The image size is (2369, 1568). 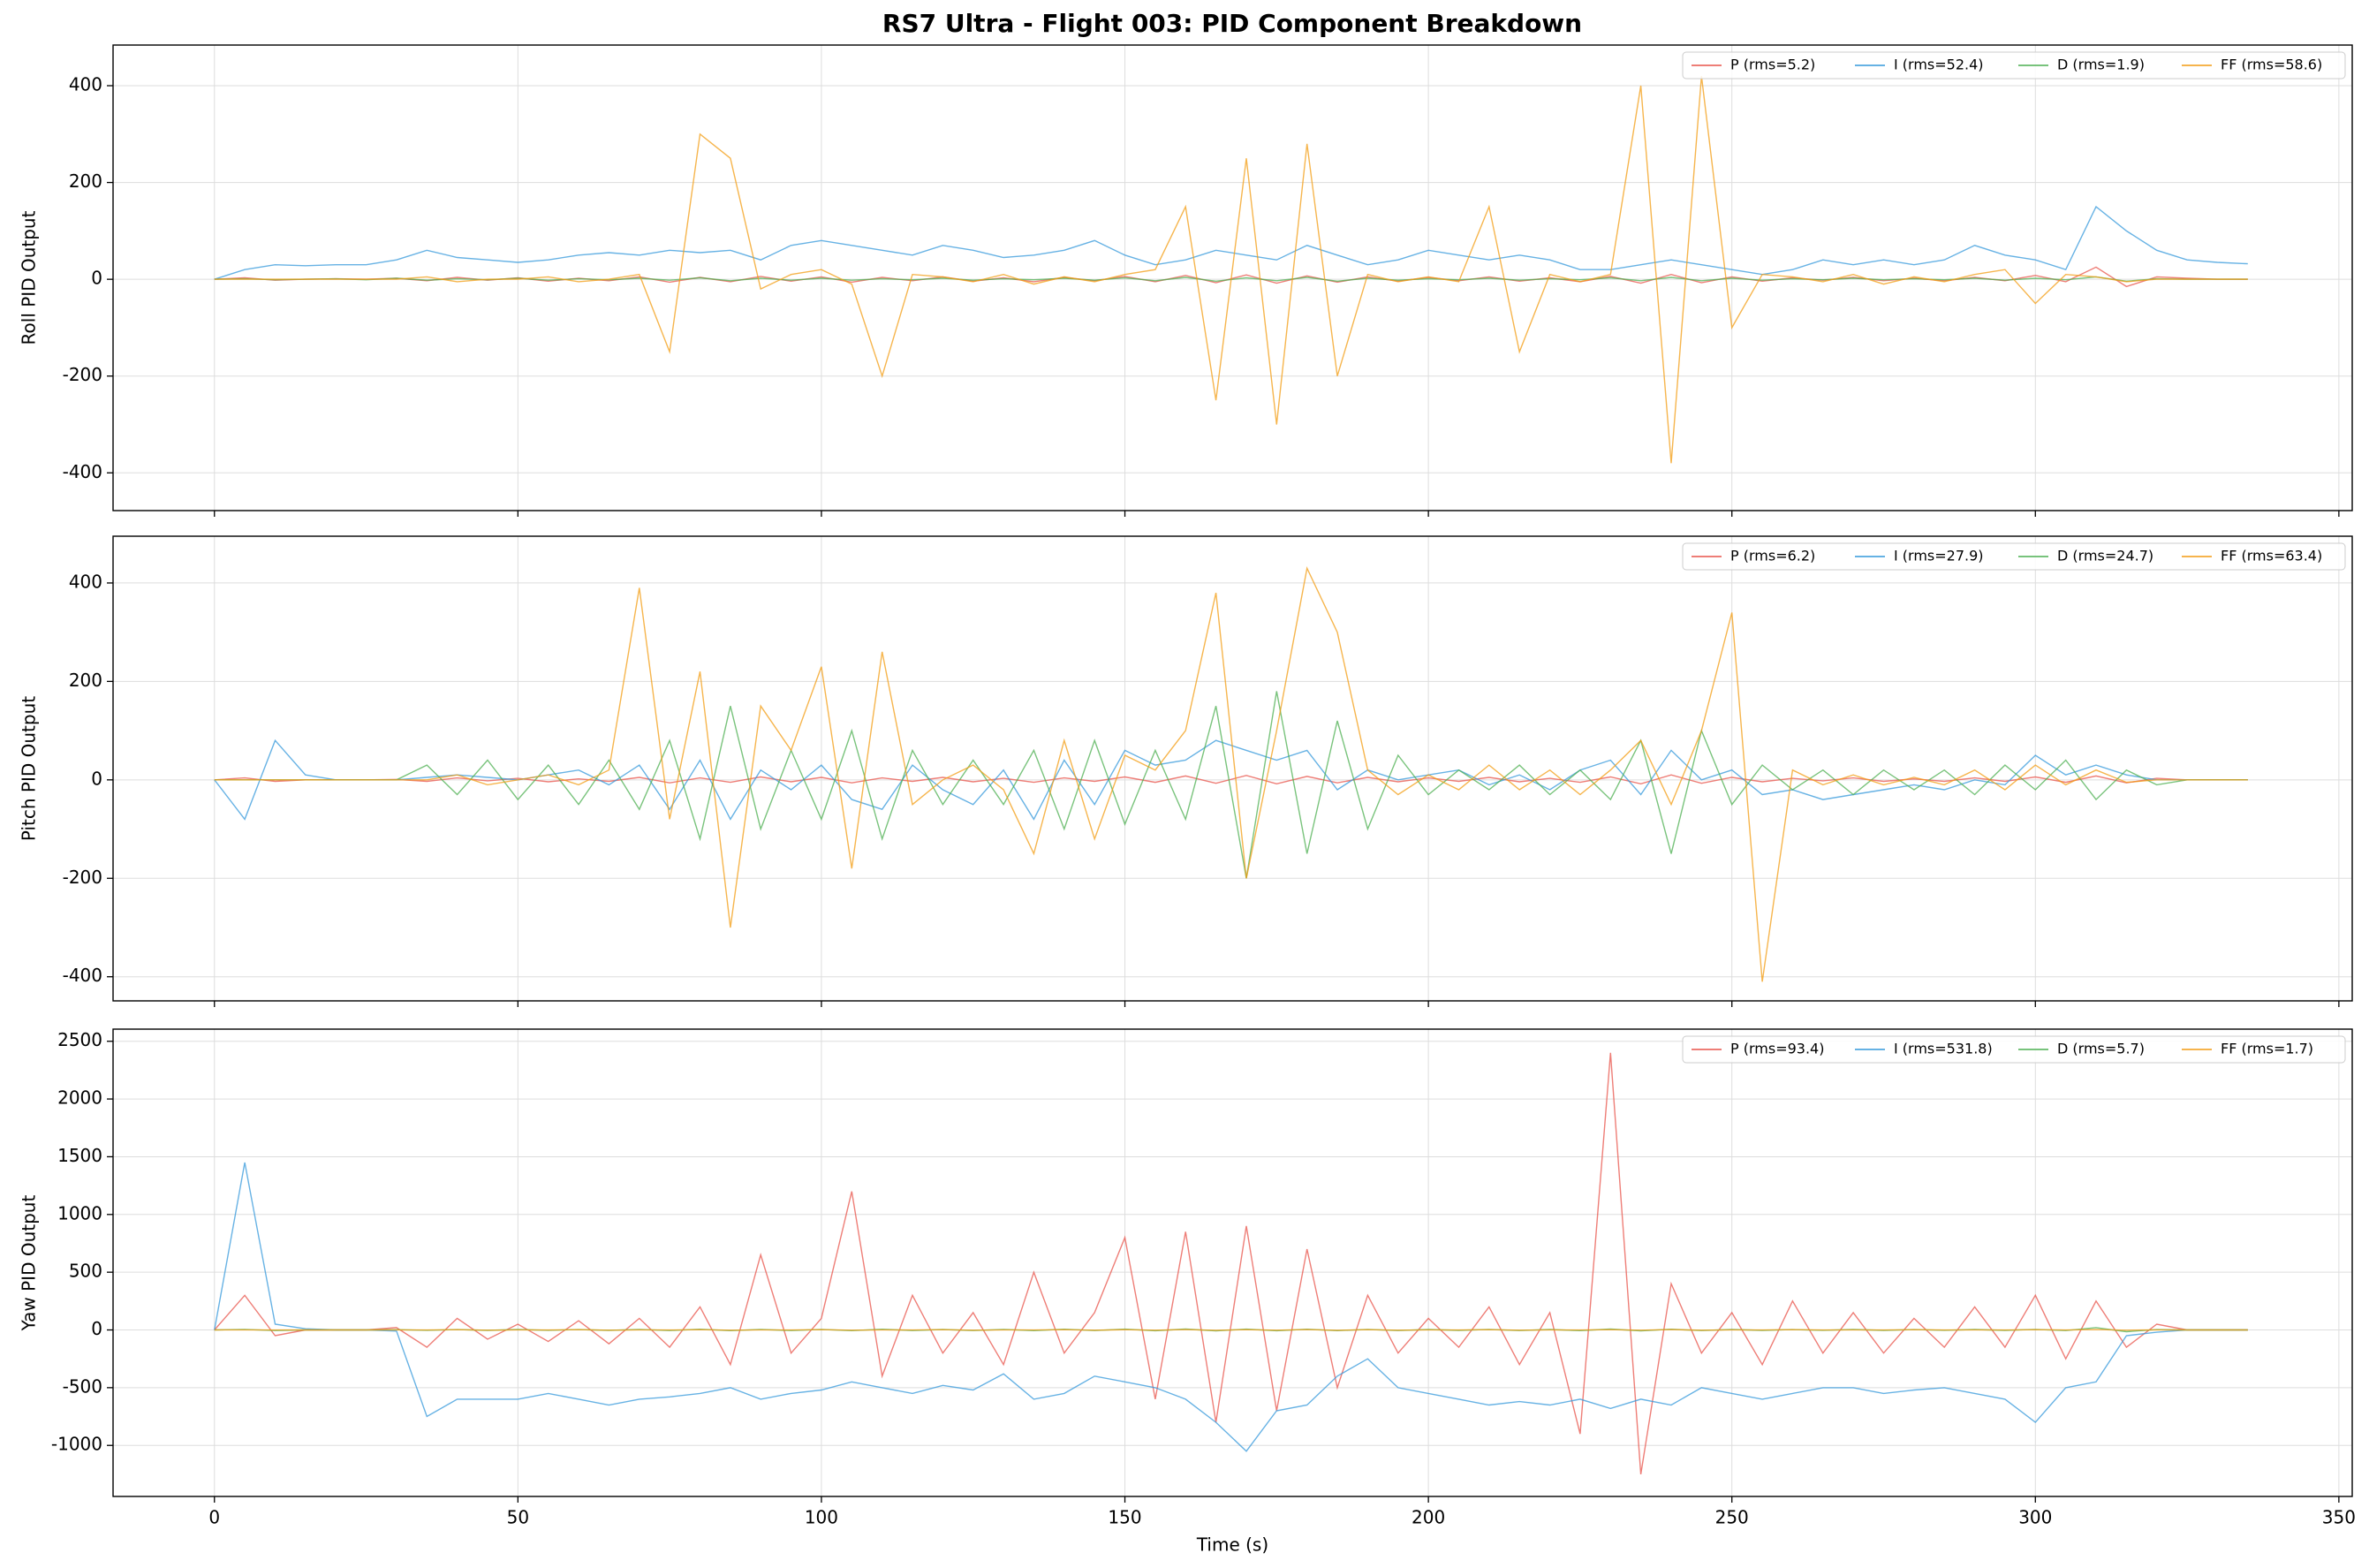 I want to click on y-tick-label: -1000, so click(x=76, y=1444).